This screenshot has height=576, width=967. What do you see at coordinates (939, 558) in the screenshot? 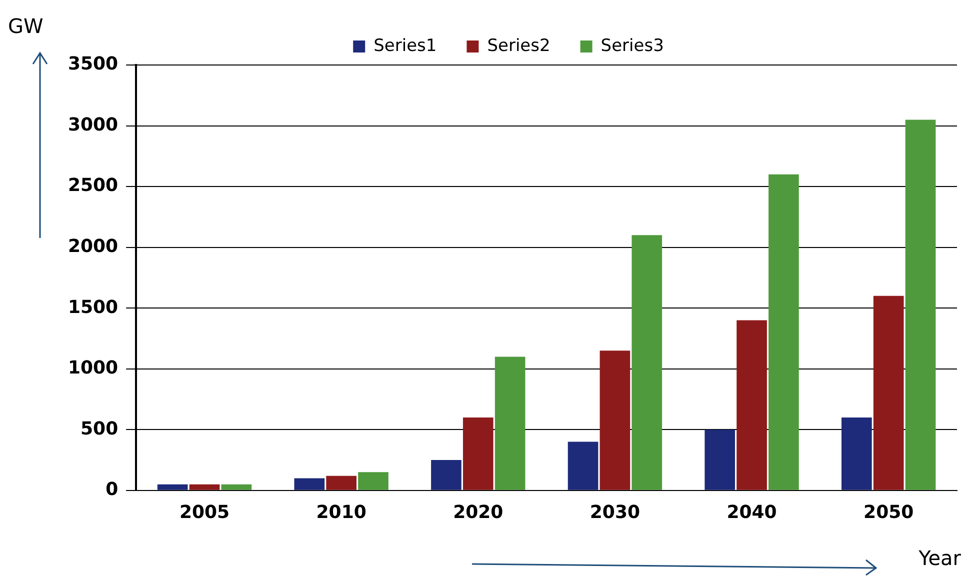
I see `x-axis-title: Year` at bounding box center [939, 558].